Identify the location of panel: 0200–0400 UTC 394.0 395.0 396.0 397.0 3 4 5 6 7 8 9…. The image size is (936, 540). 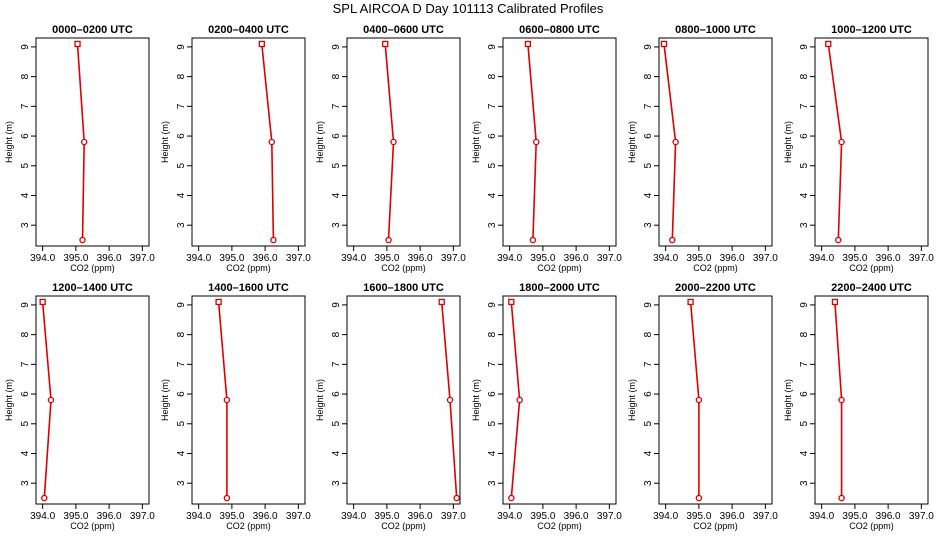
(235, 148).